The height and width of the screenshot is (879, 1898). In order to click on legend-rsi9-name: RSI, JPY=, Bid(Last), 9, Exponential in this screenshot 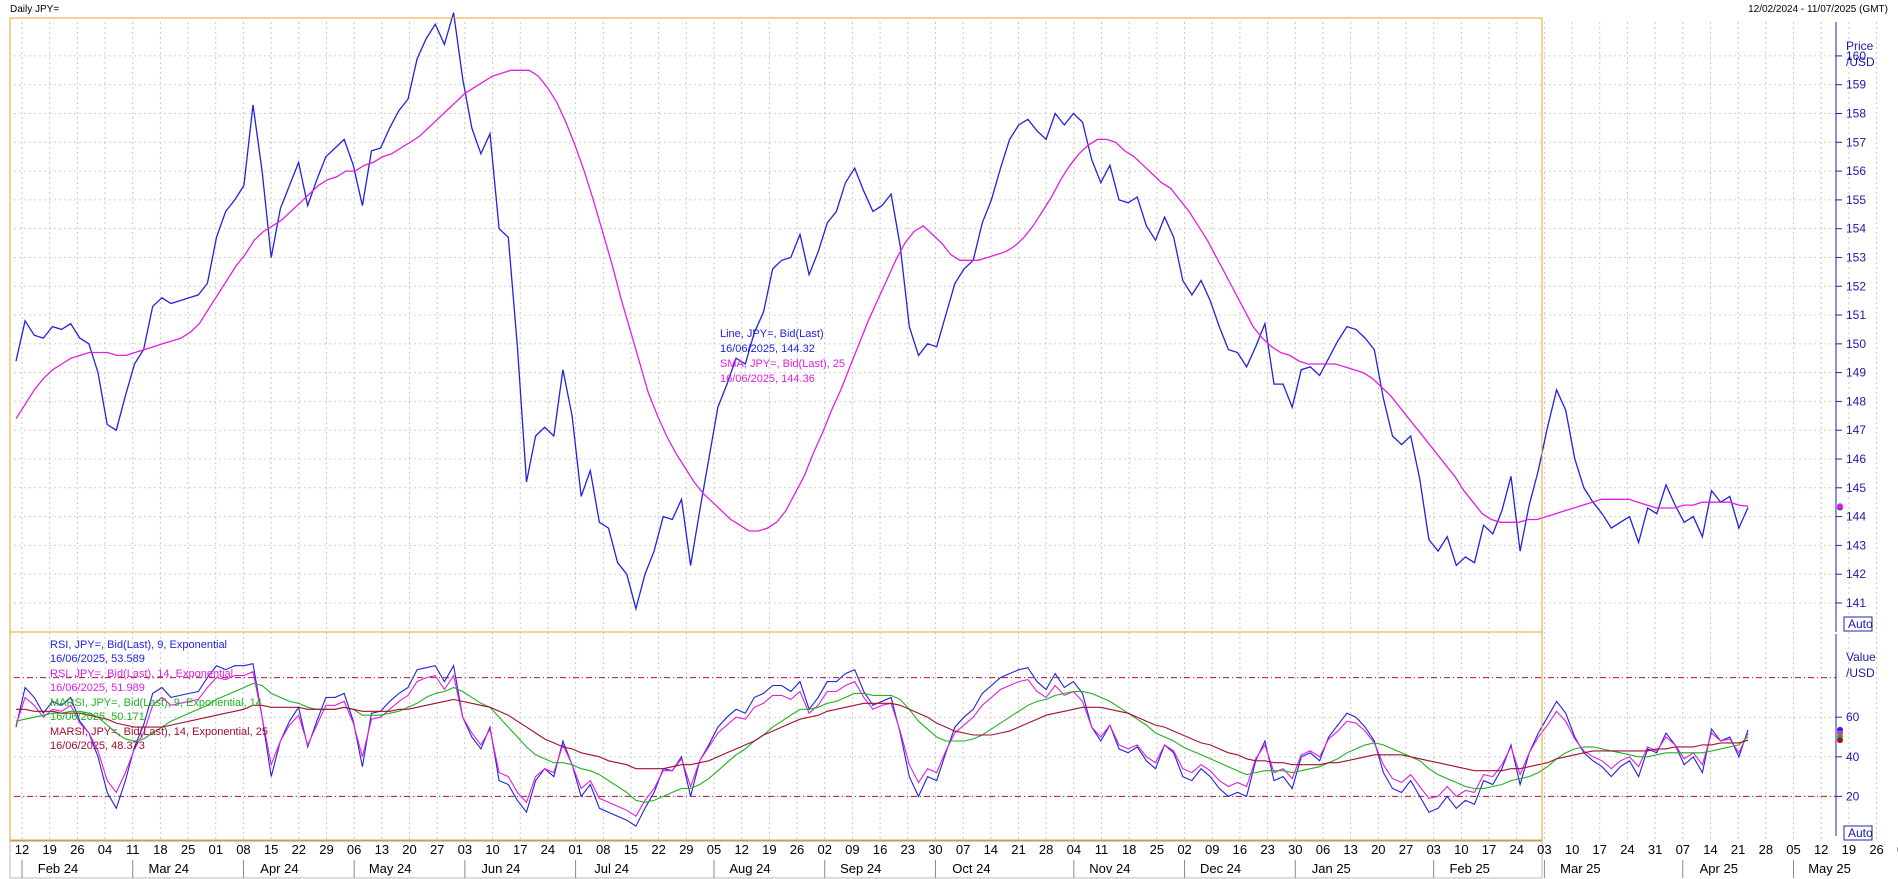, I will do `click(138, 645)`.